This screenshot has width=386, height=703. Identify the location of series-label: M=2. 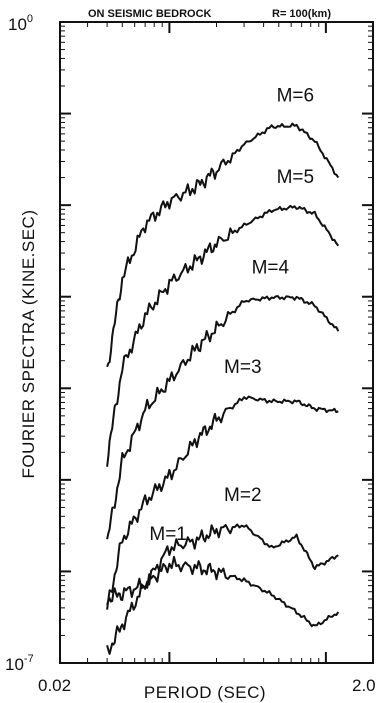
(243, 495).